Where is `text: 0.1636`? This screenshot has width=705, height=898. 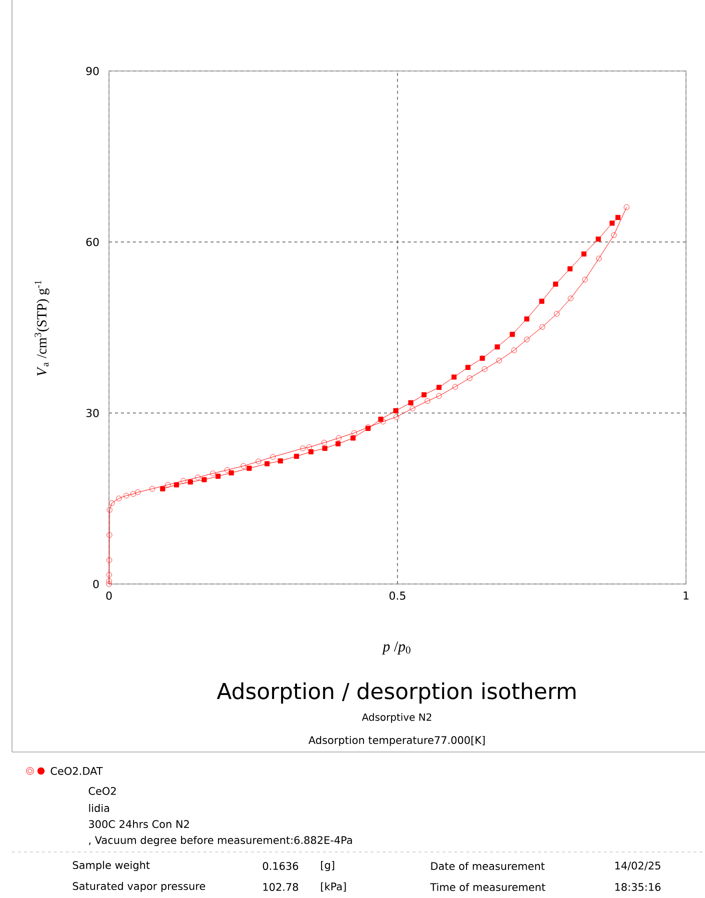
text: 0.1636 is located at coordinates (280, 866).